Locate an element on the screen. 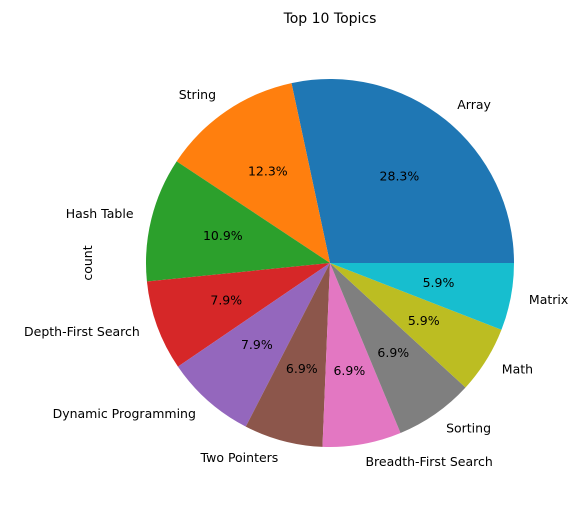 The height and width of the screenshot is (508, 583). slice-percent-breadth-first-search: 6.9% is located at coordinates (349, 370).